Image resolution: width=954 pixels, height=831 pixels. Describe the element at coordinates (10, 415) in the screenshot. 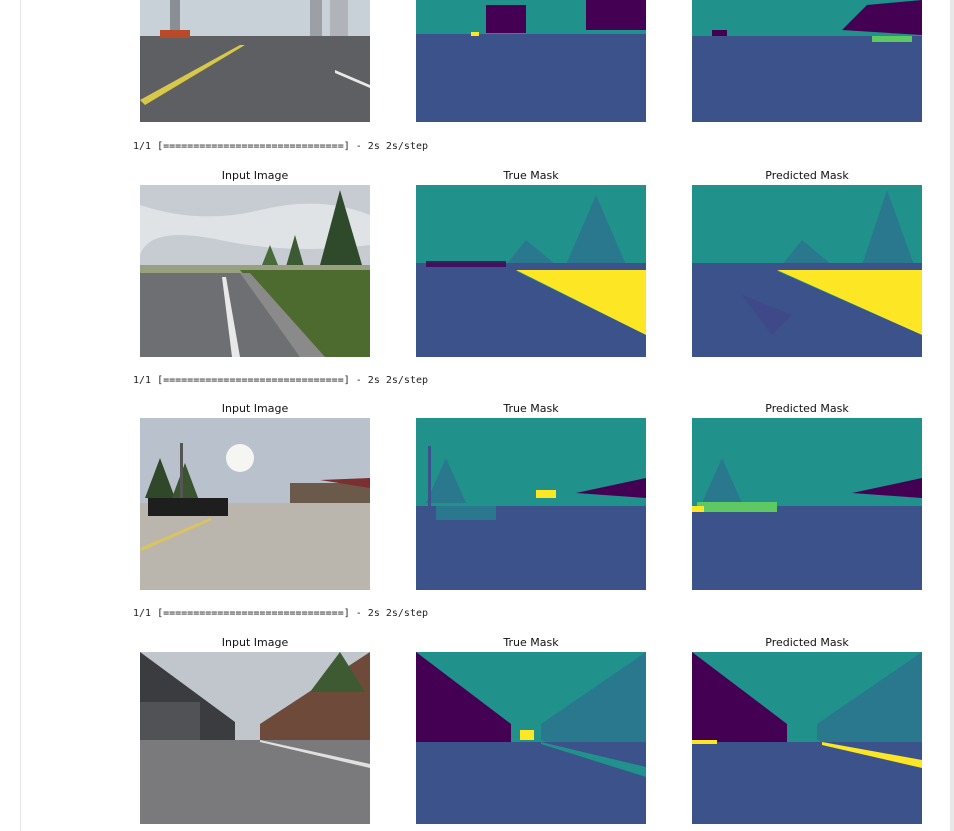

I see `notebook-gutter` at that location.